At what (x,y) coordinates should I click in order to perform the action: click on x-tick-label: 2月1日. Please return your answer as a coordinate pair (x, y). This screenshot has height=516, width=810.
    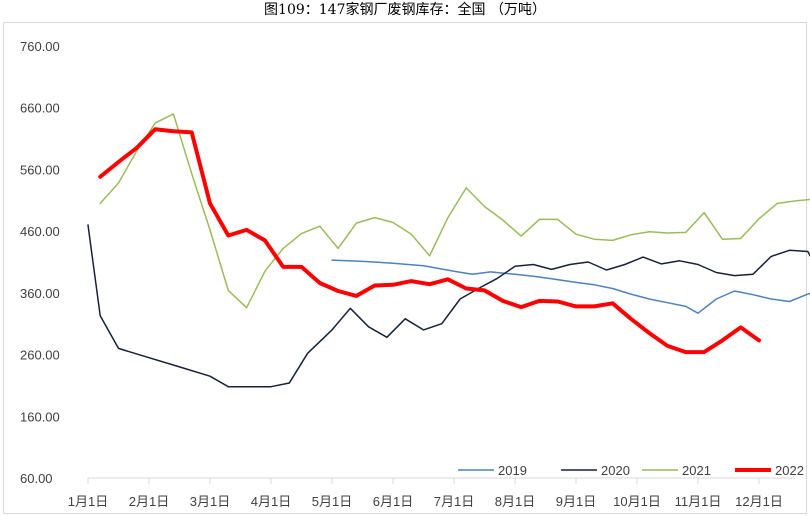
    Looking at the image, I should click on (149, 501).